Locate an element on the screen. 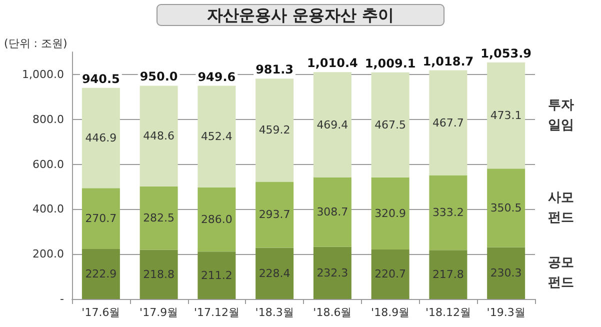 Image resolution: width=601 pixels, height=327 pixels. data-label: 211.2 is located at coordinates (216, 275).